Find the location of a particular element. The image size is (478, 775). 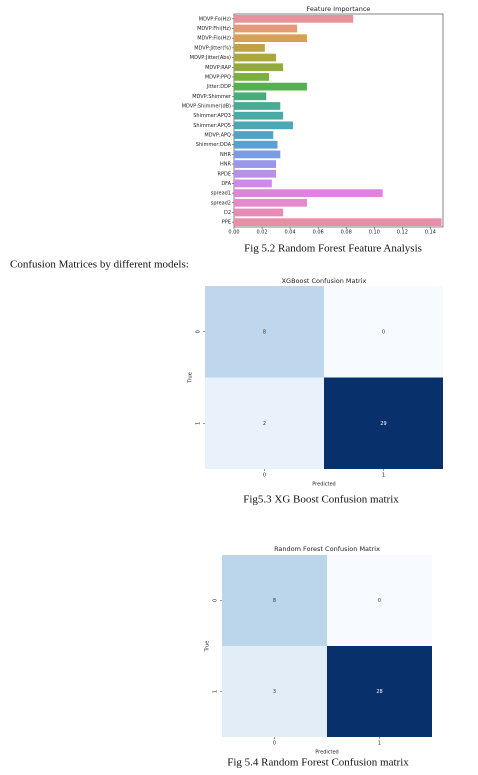

y-tick-label: MDVP:Fo(Hz) is located at coordinates (215, 19).